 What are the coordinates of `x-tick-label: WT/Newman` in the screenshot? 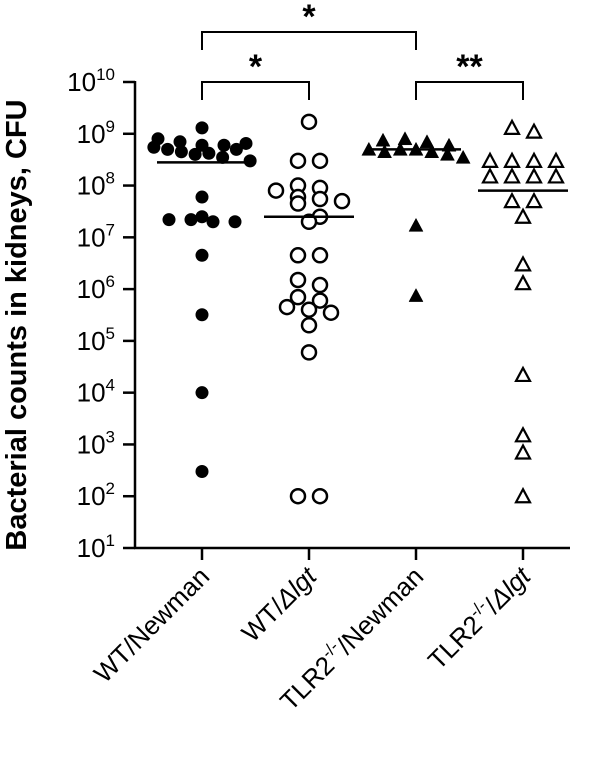 It's located at (151, 624).